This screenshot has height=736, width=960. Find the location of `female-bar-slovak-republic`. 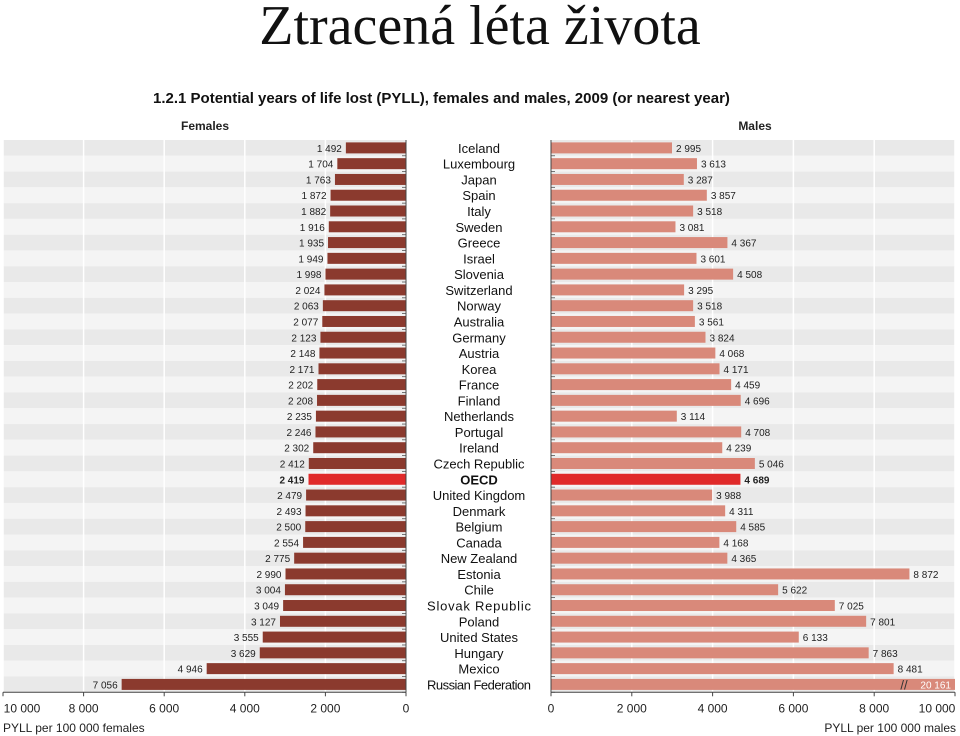

female-bar-slovak-republic is located at coordinates (344, 606).